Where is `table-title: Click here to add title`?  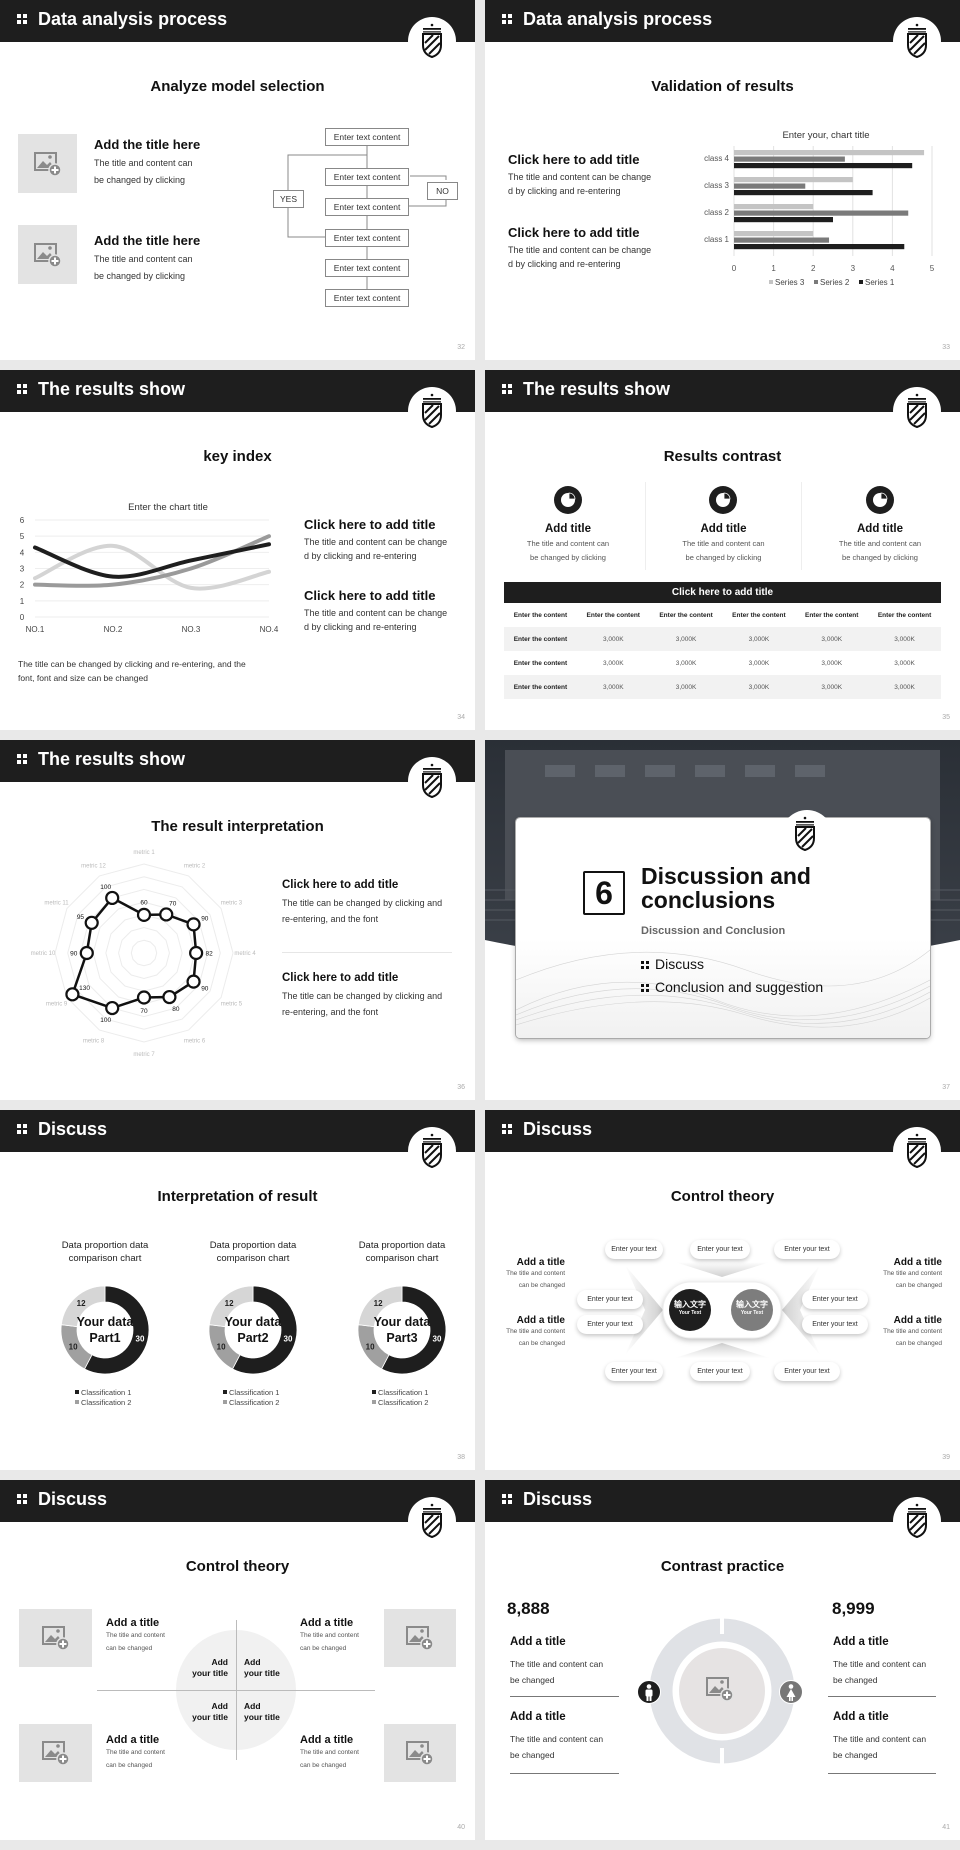
table-title: Click here to add title is located at coordinates (722, 592).